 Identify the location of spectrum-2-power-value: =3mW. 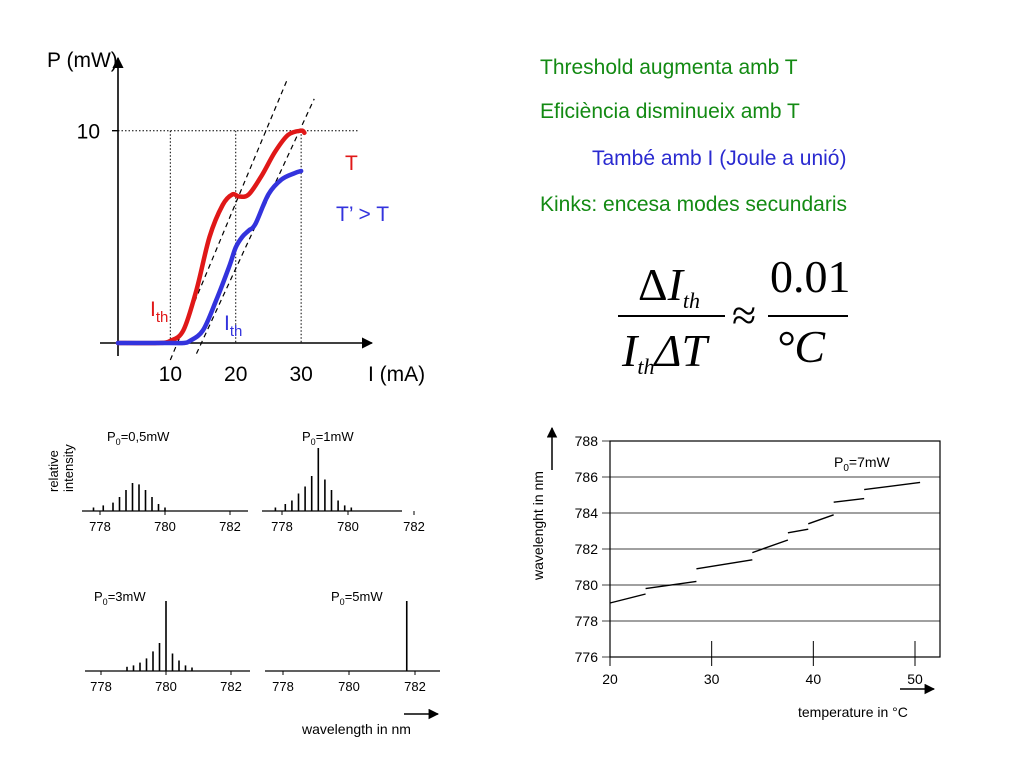
(127, 596).